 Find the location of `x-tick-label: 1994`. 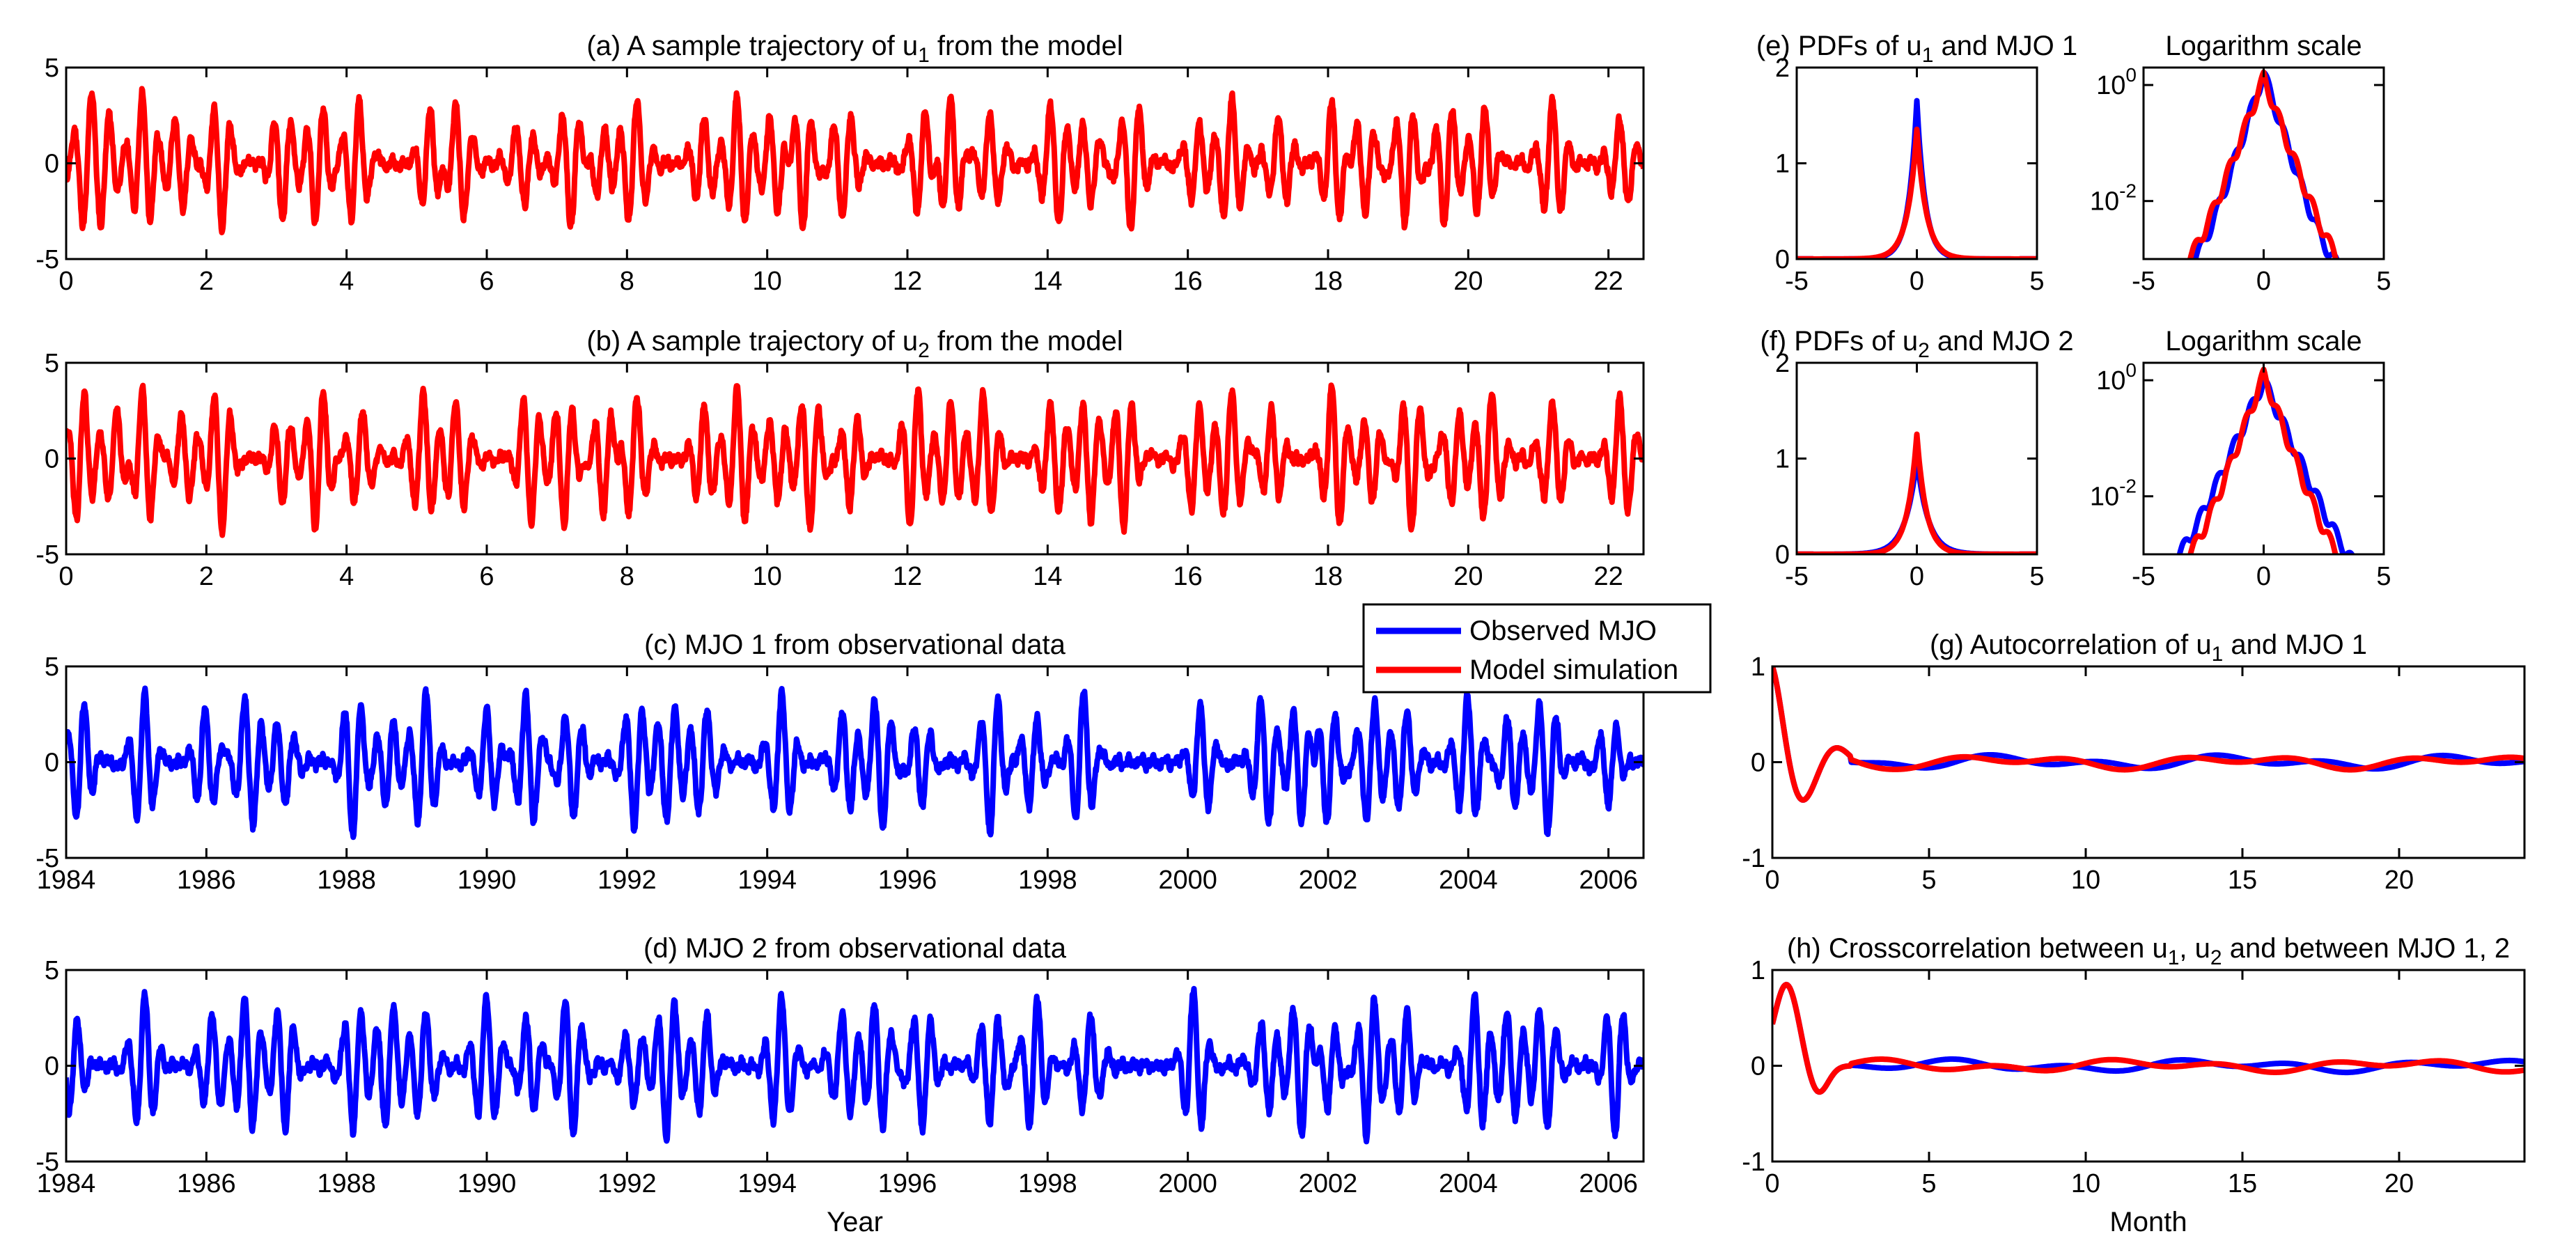

x-tick-label: 1994 is located at coordinates (767, 880).